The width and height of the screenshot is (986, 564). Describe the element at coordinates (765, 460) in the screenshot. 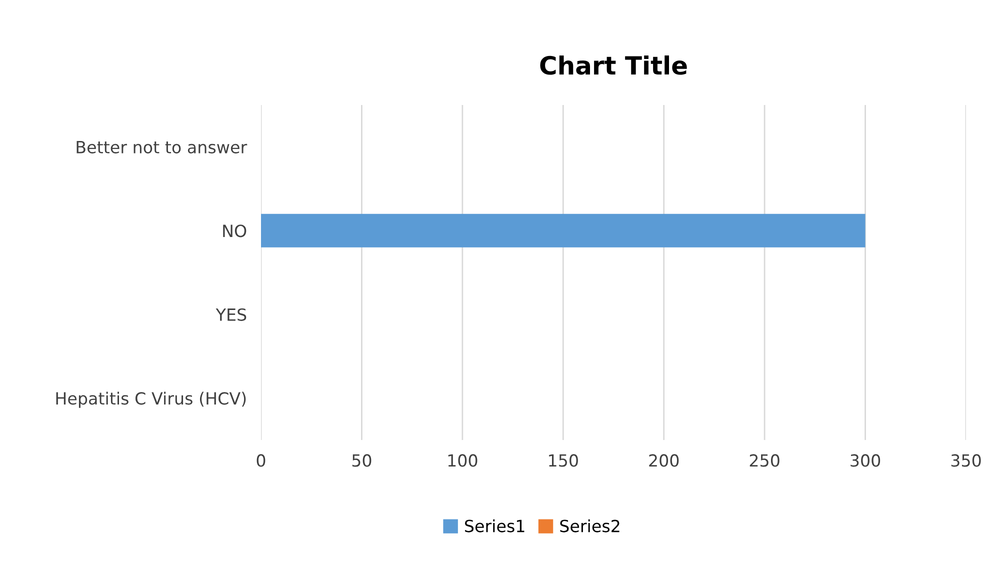

I see `x-tick-label: 250` at that location.